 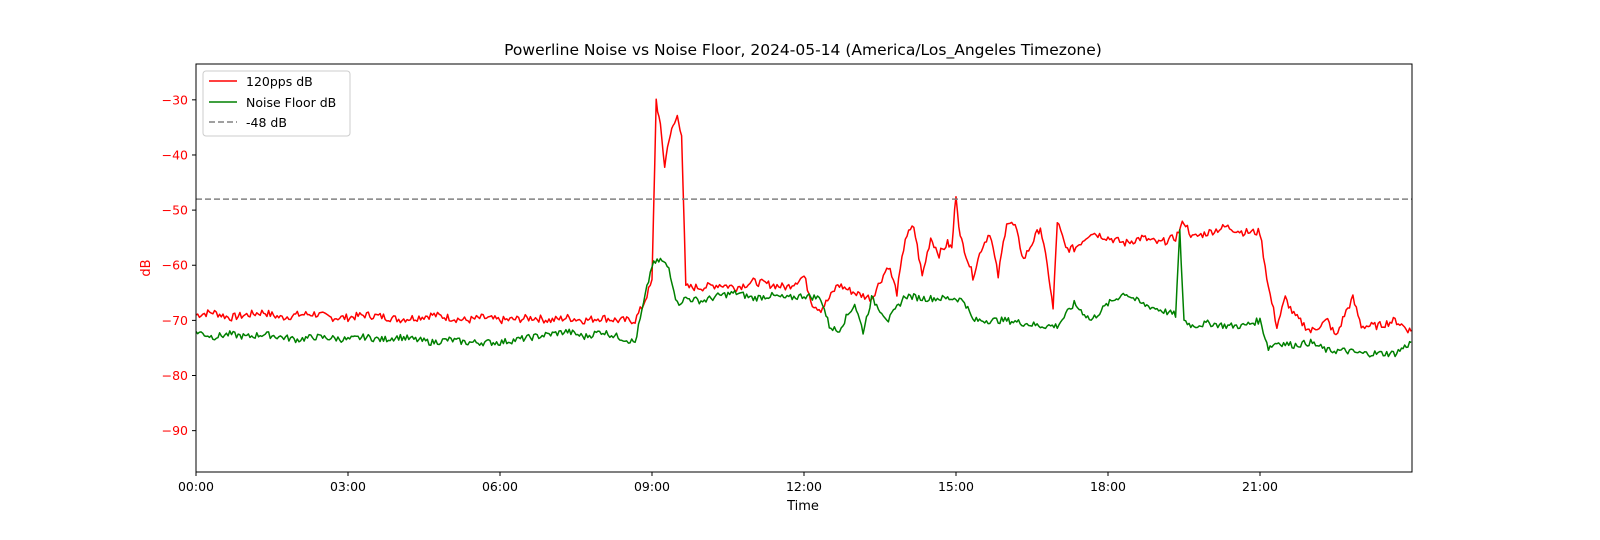 What do you see at coordinates (175, 210) in the screenshot?
I see `y-tick-label: −50` at bounding box center [175, 210].